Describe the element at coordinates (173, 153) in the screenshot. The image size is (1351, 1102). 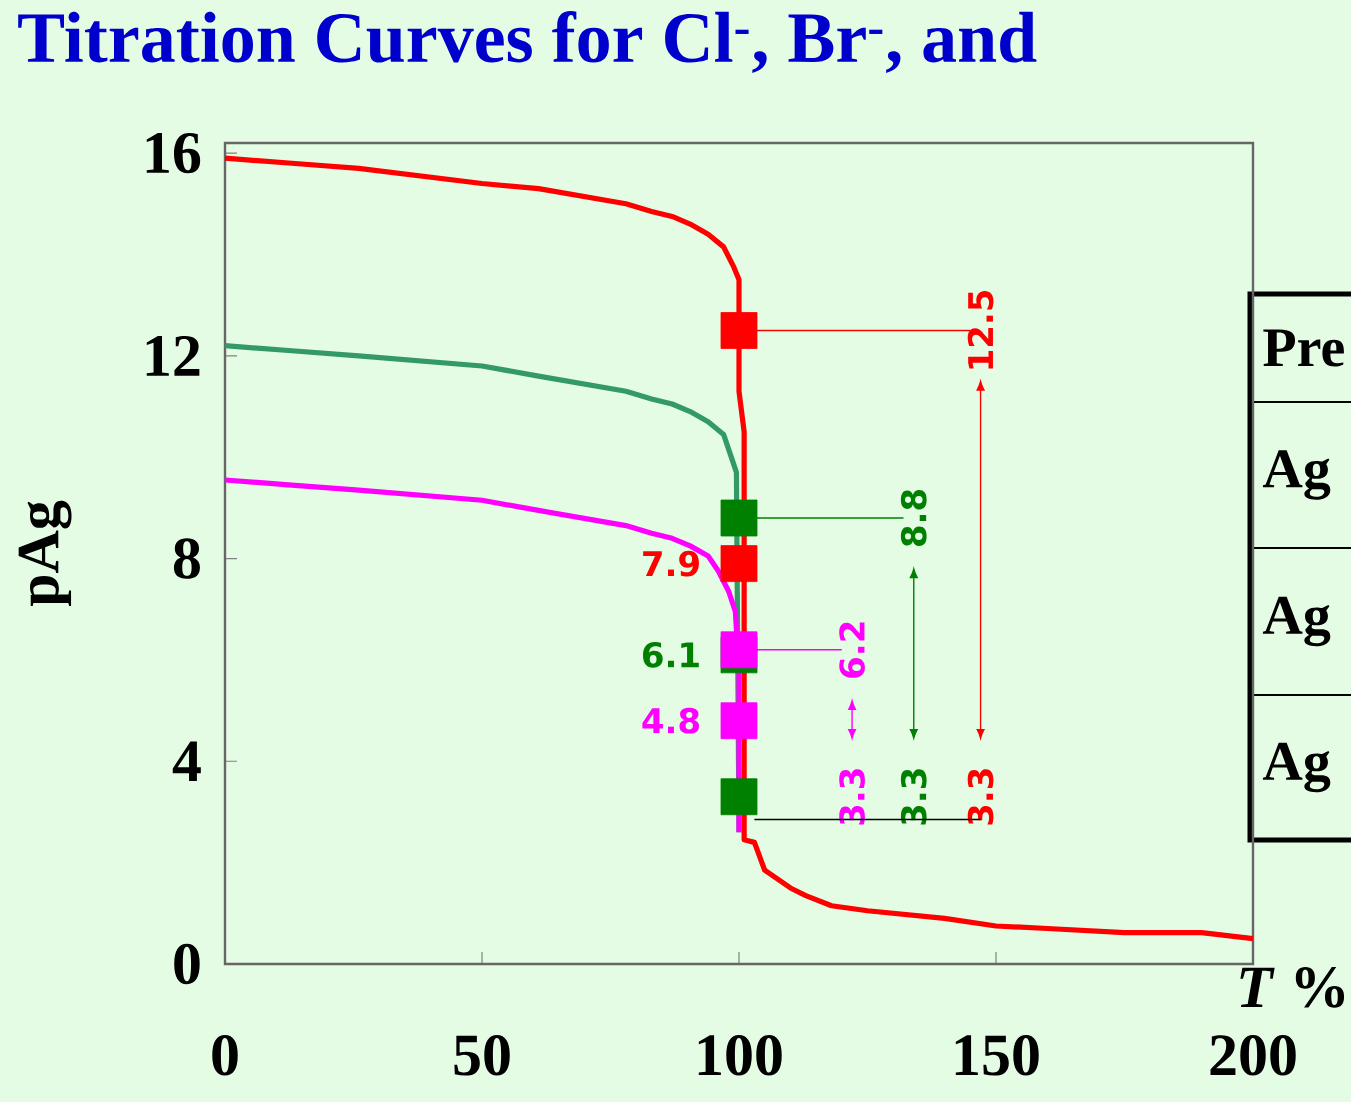
I see `y-tick-label: 16` at that location.